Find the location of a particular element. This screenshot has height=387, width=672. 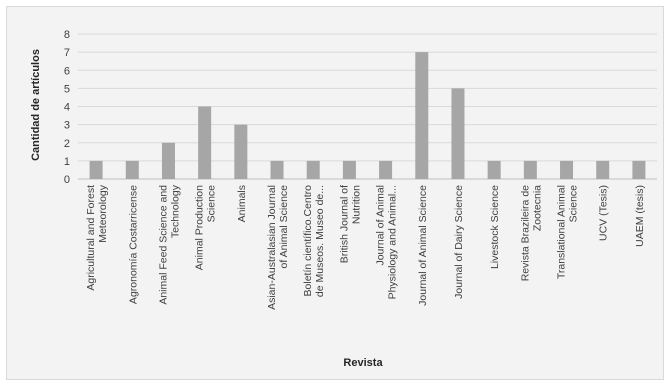

x-category-label-line: Animals is located at coordinates (242, 203).